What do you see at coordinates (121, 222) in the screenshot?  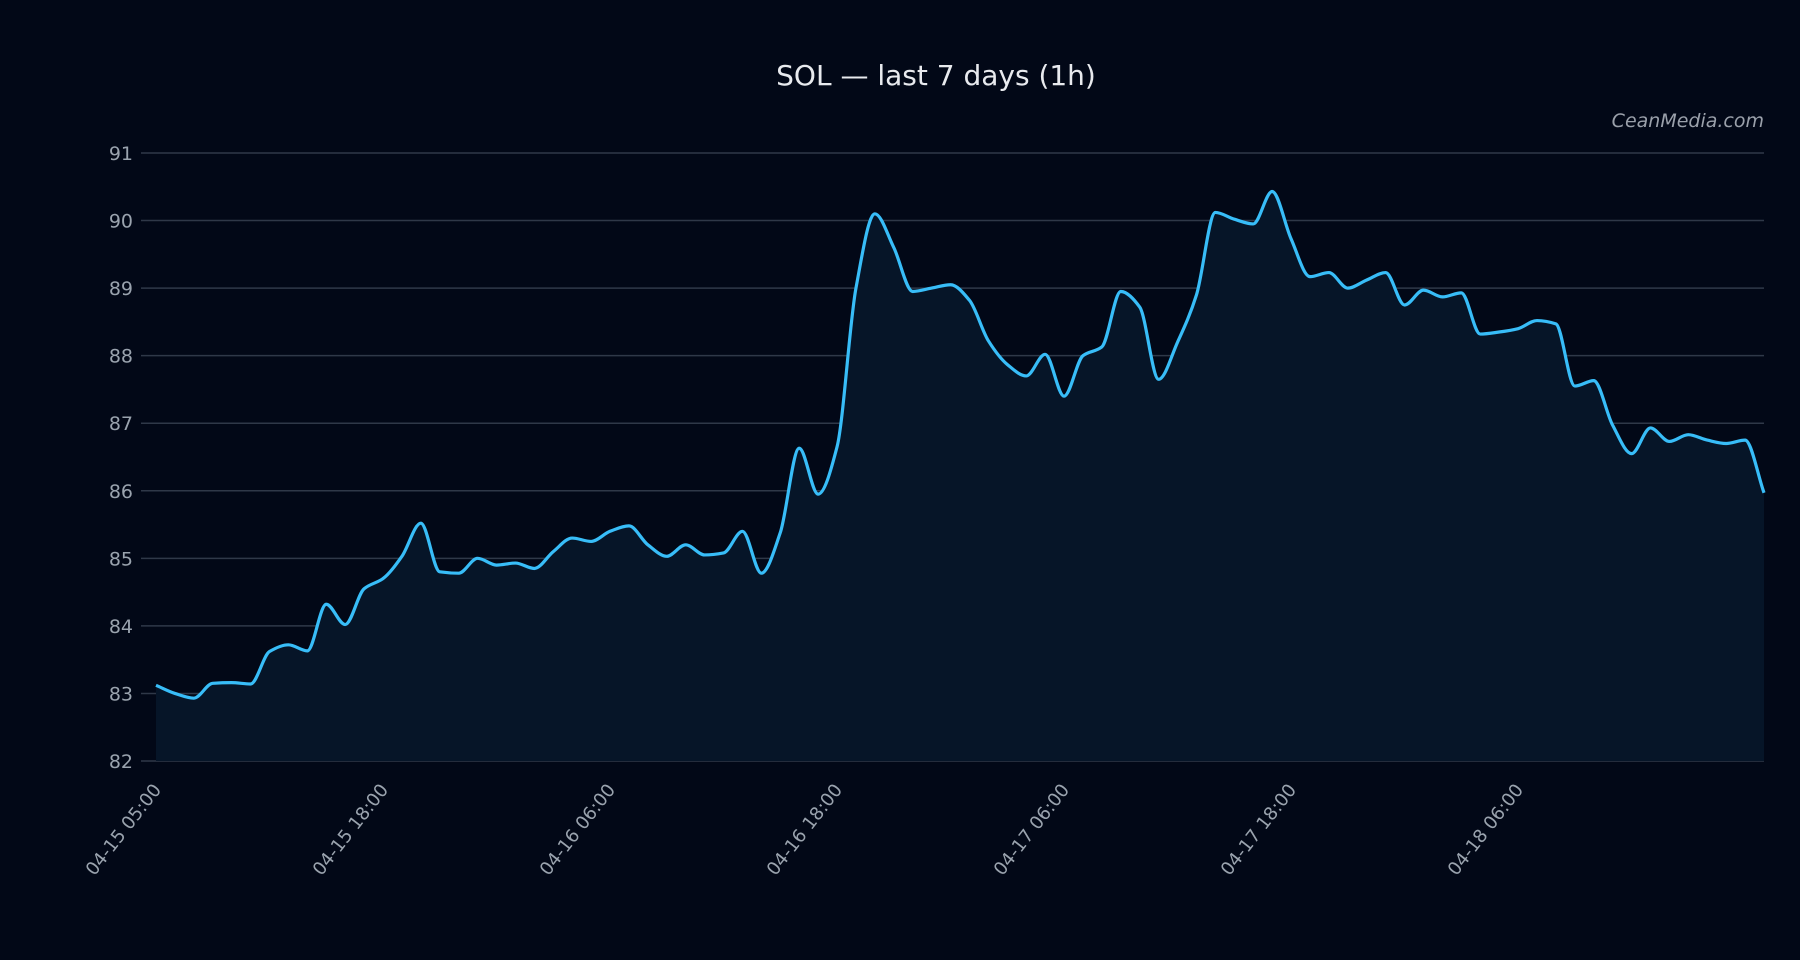 I see `y-tick-label: 90` at bounding box center [121, 222].